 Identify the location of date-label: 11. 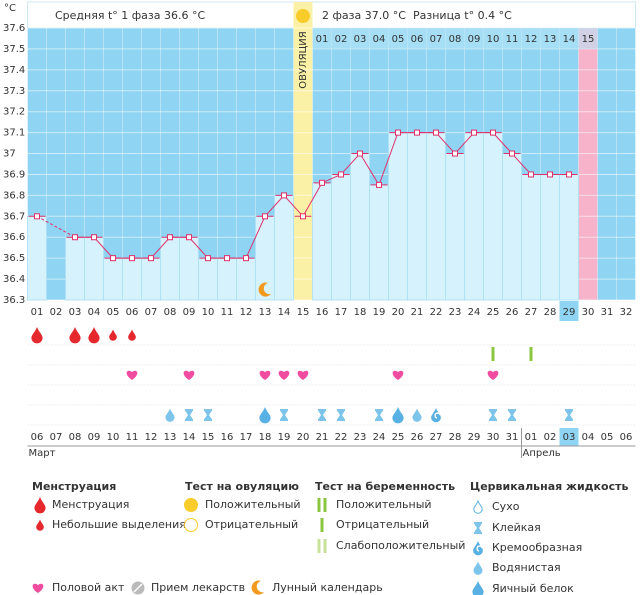
(132, 437).